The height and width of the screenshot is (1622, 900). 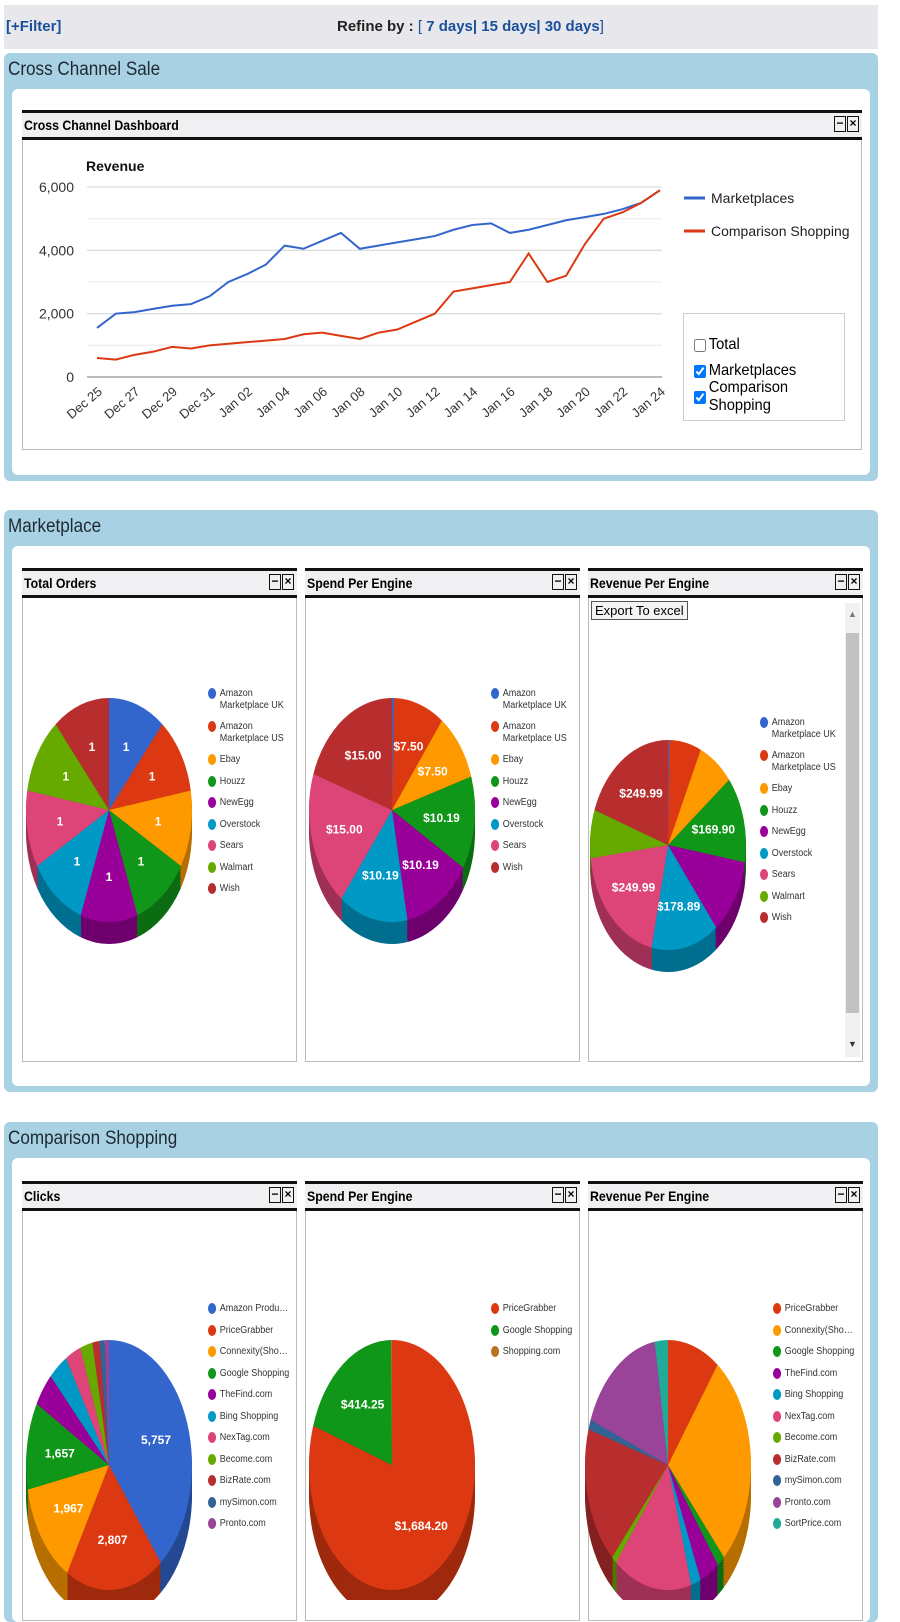 What do you see at coordinates (236, 402) in the screenshot?
I see `x-tick-label: Jan 02` at bounding box center [236, 402].